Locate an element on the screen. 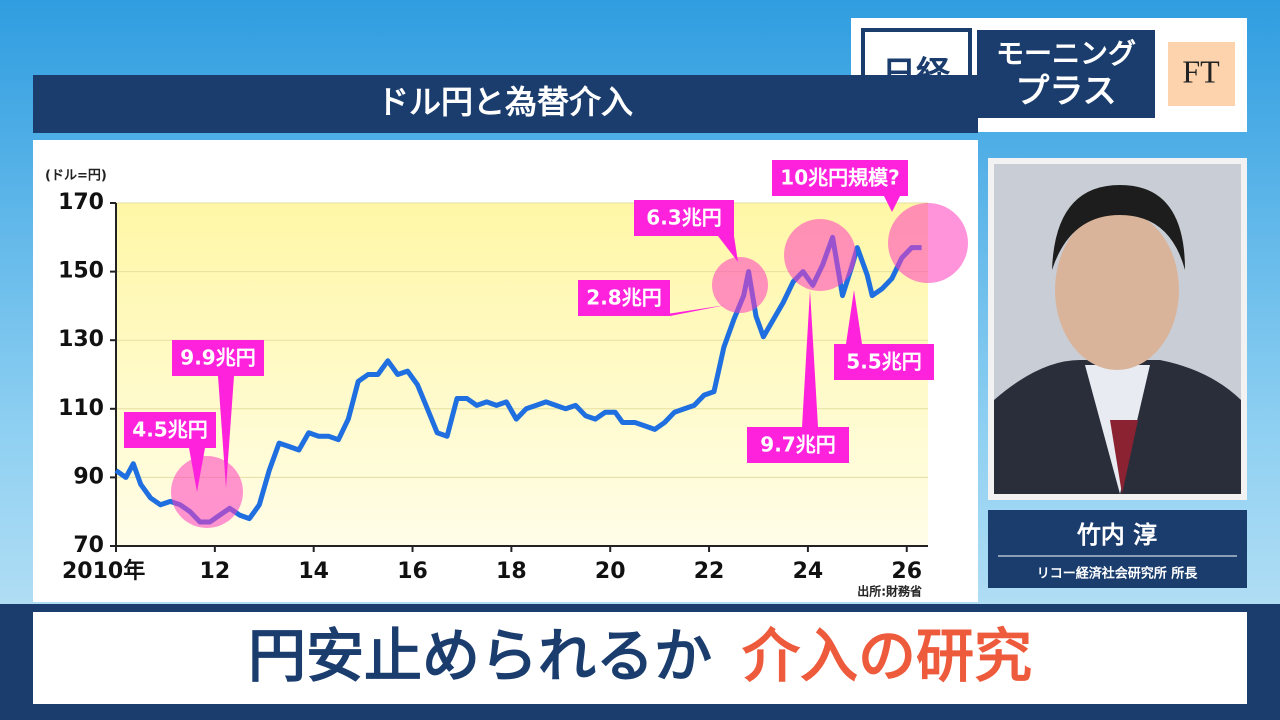  source: 出所:財務省 is located at coordinates (889, 591).